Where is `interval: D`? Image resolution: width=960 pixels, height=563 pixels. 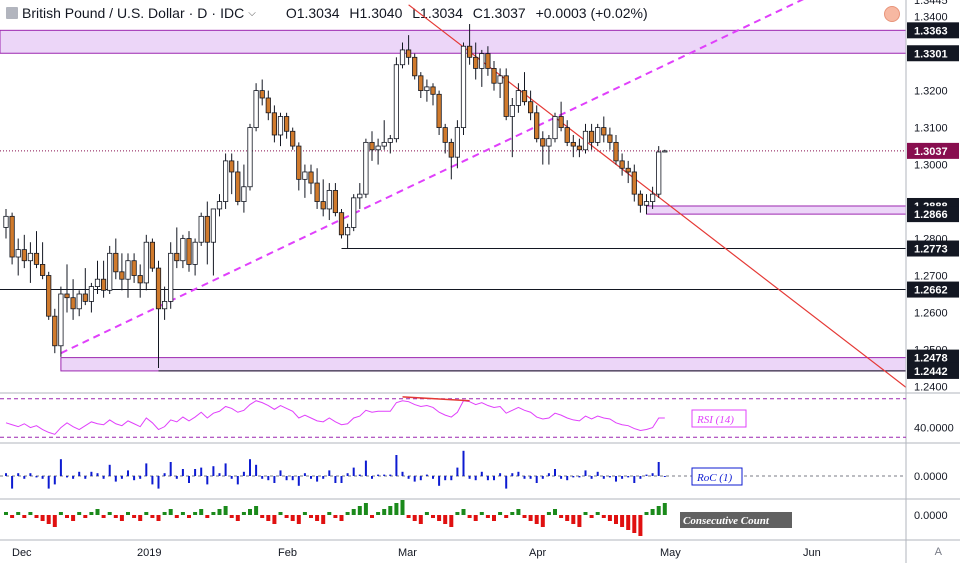
interval: D is located at coordinates (202, 13).